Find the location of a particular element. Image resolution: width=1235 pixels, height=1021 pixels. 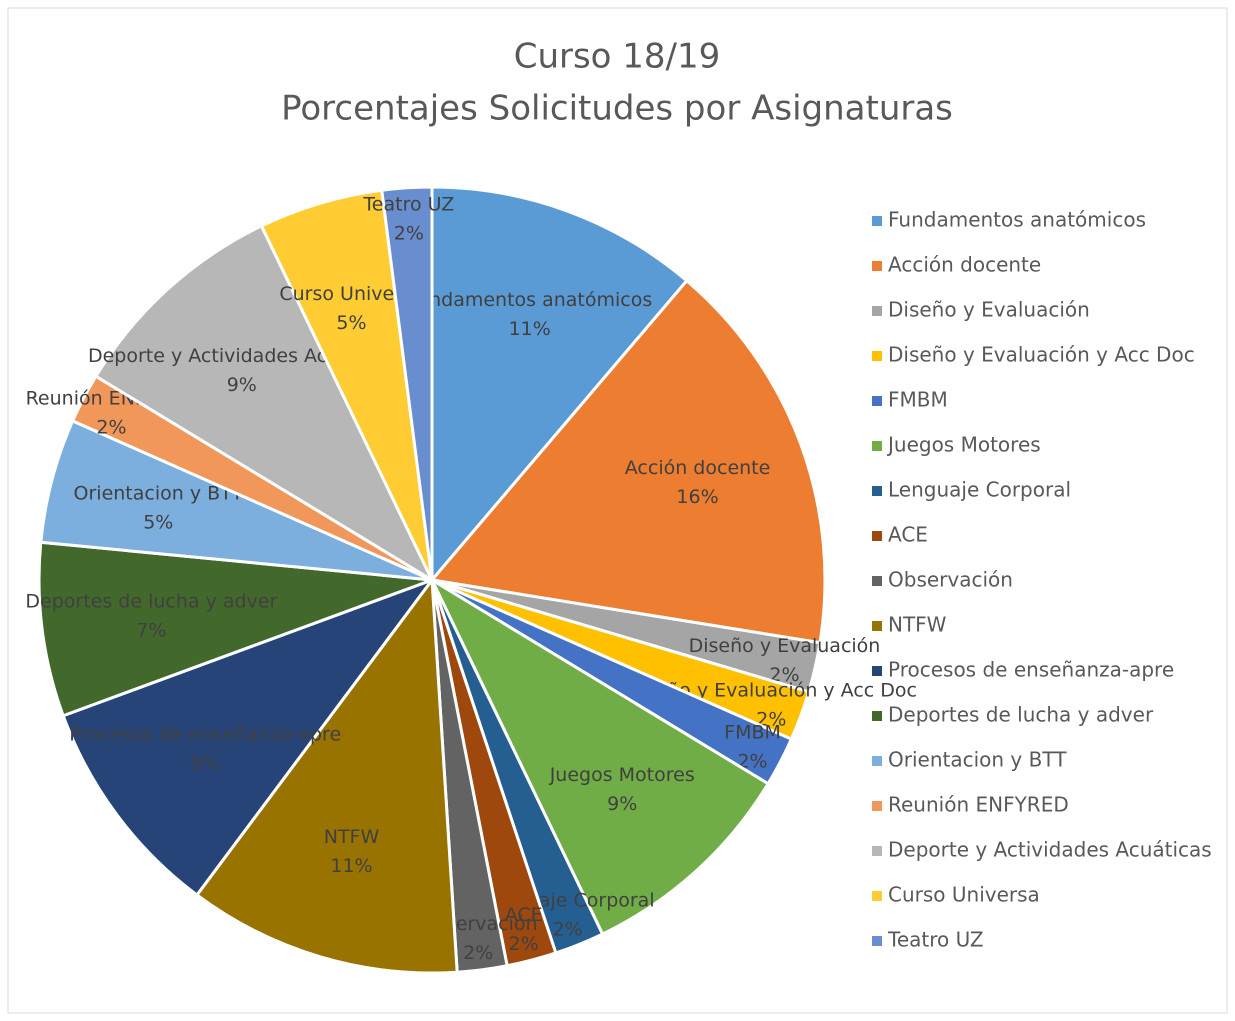

legend-label: Deporte y Actividades Acuáticas is located at coordinates (1050, 850).